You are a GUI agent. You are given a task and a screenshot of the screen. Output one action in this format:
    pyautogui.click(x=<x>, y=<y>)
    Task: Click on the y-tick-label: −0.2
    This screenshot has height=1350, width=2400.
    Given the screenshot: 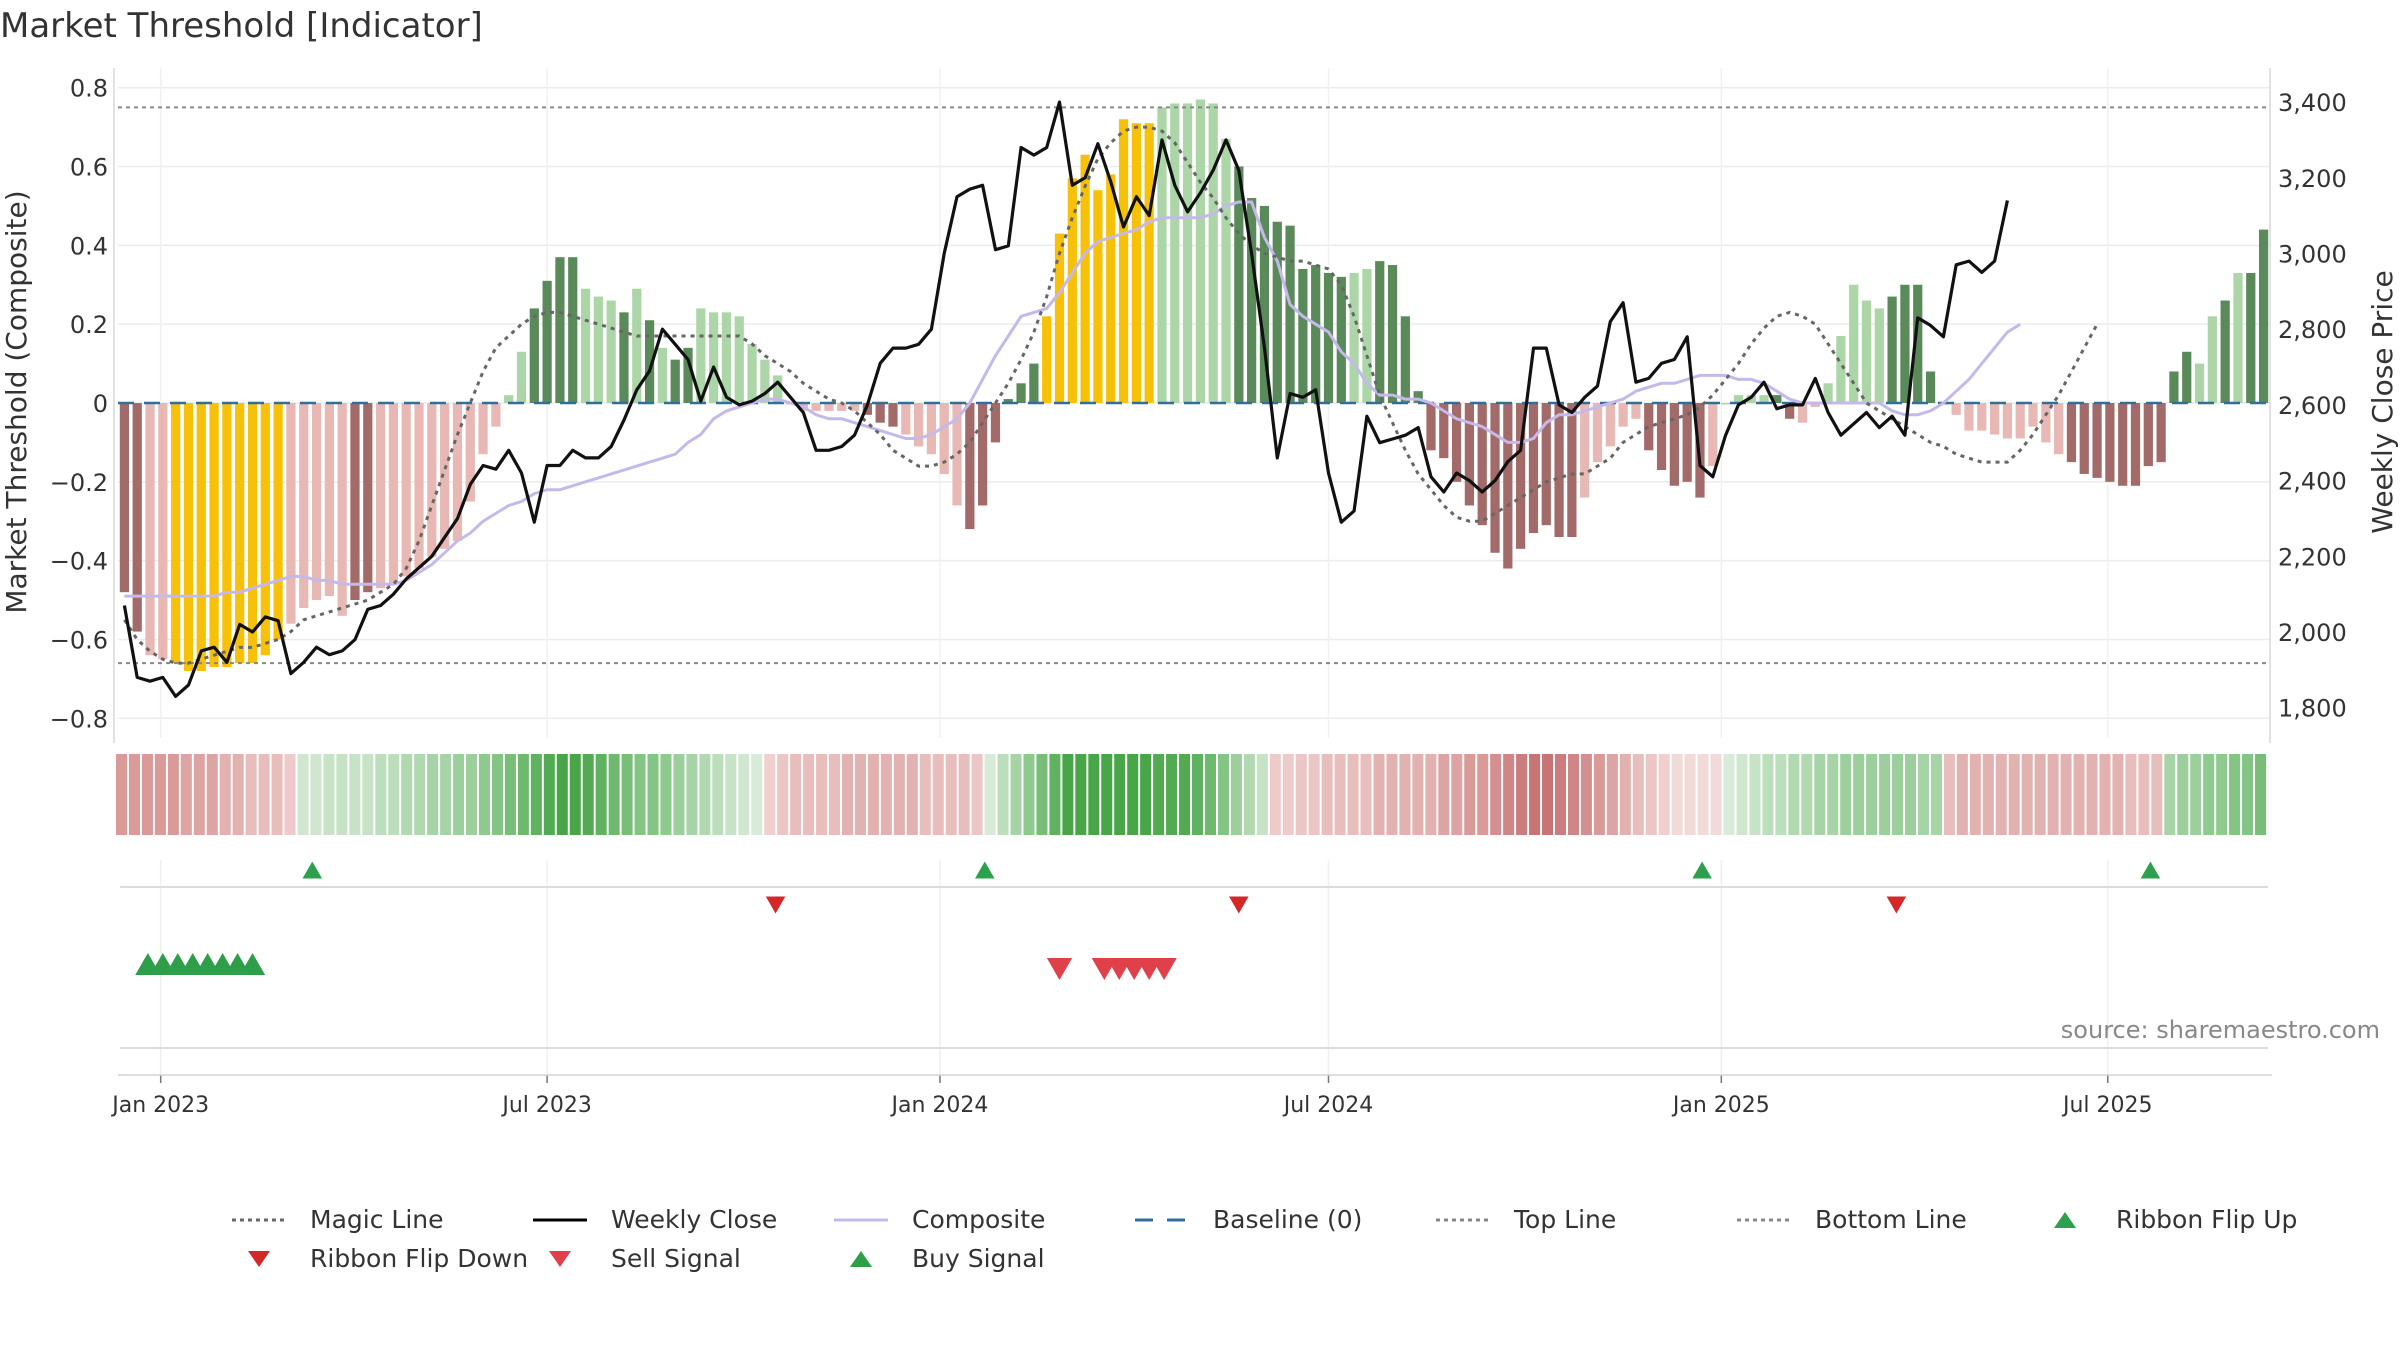 What is the action you would take?
    pyautogui.click(x=79, y=483)
    